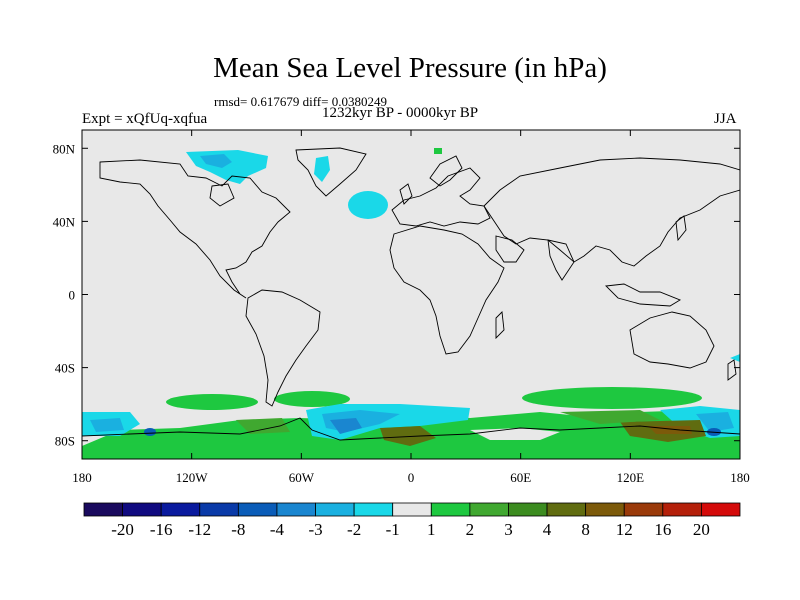  Describe the element at coordinates (624, 529) in the screenshot. I see `colorbar-label: 12` at that location.